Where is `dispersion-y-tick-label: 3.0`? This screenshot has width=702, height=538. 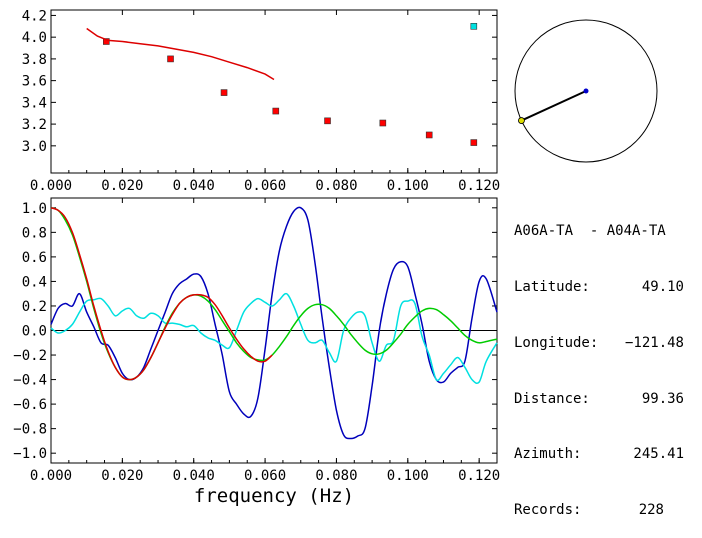 dispersion-y-tick-label: 3.0 is located at coordinates (34, 147).